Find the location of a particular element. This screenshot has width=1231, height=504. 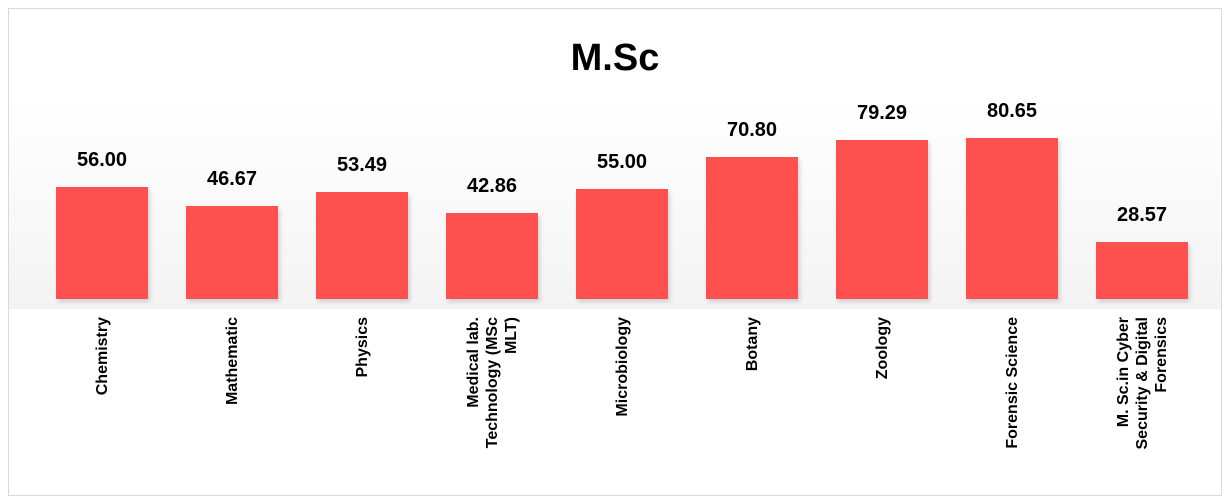

x-tick-label: Microbiology is located at coordinates (622, 367).